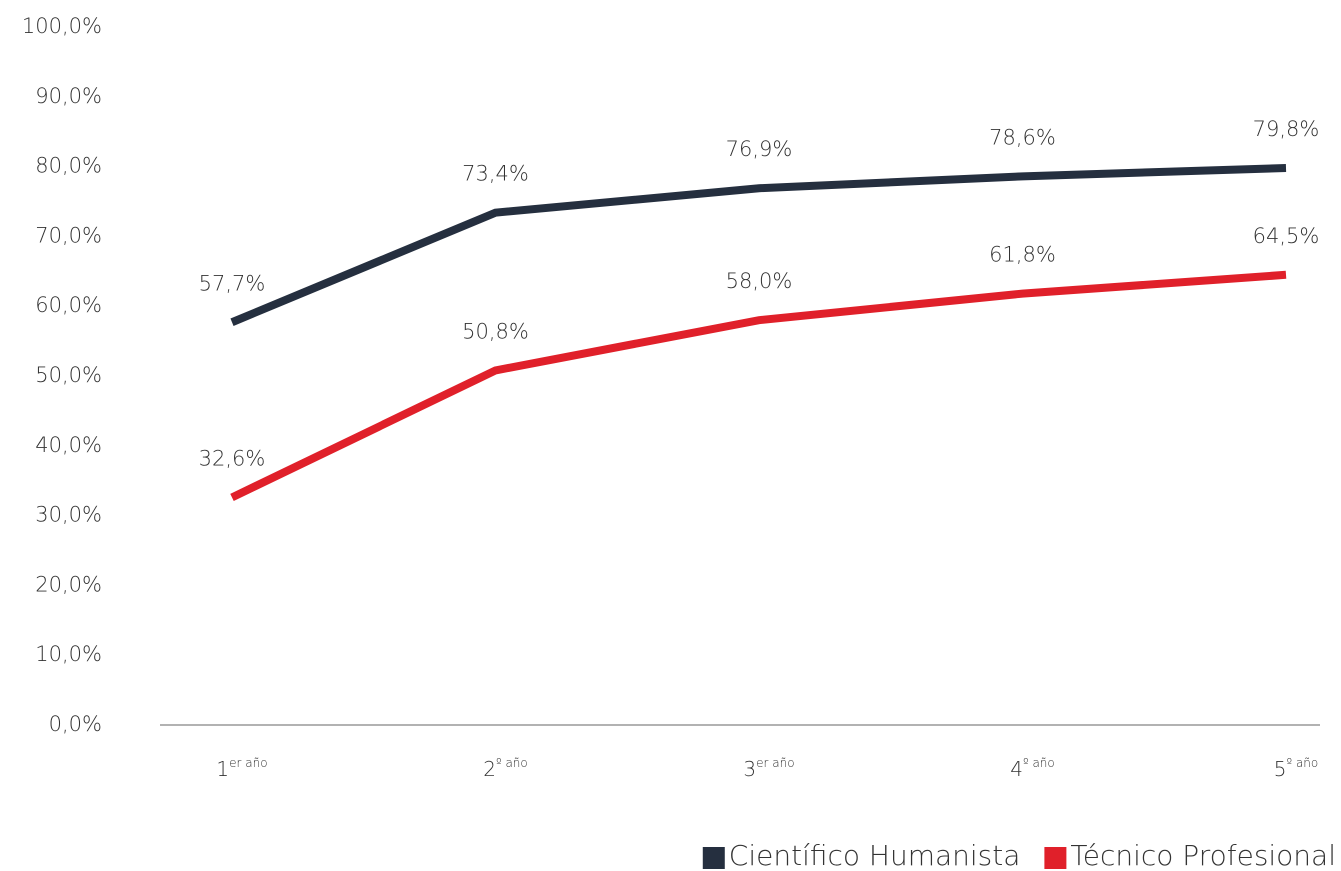 The width and height of the screenshot is (1341, 871). I want to click on data-label: 64,5%, so click(1286, 236).